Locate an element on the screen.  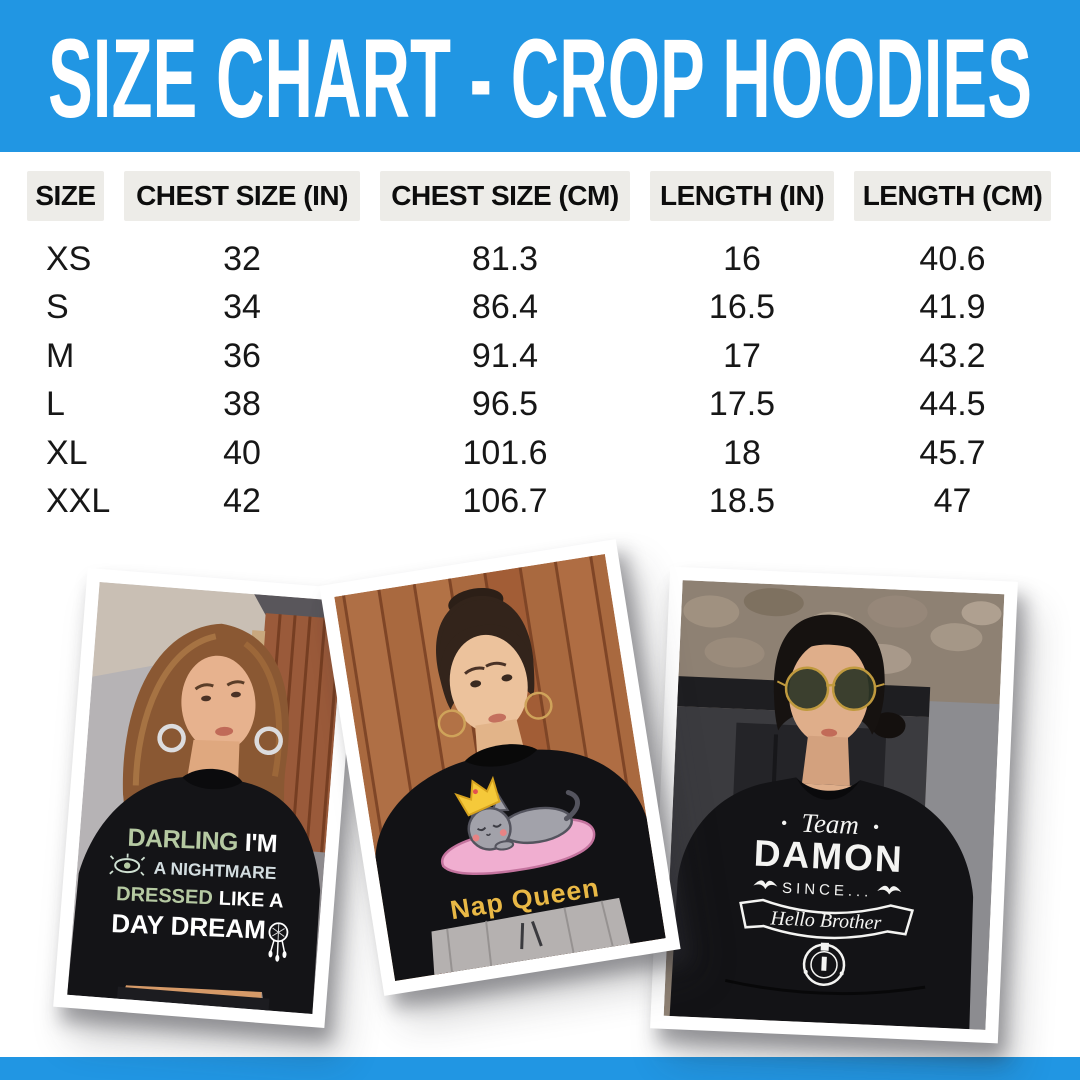
sleeping-cat-illustration is located at coordinates (523, 820).